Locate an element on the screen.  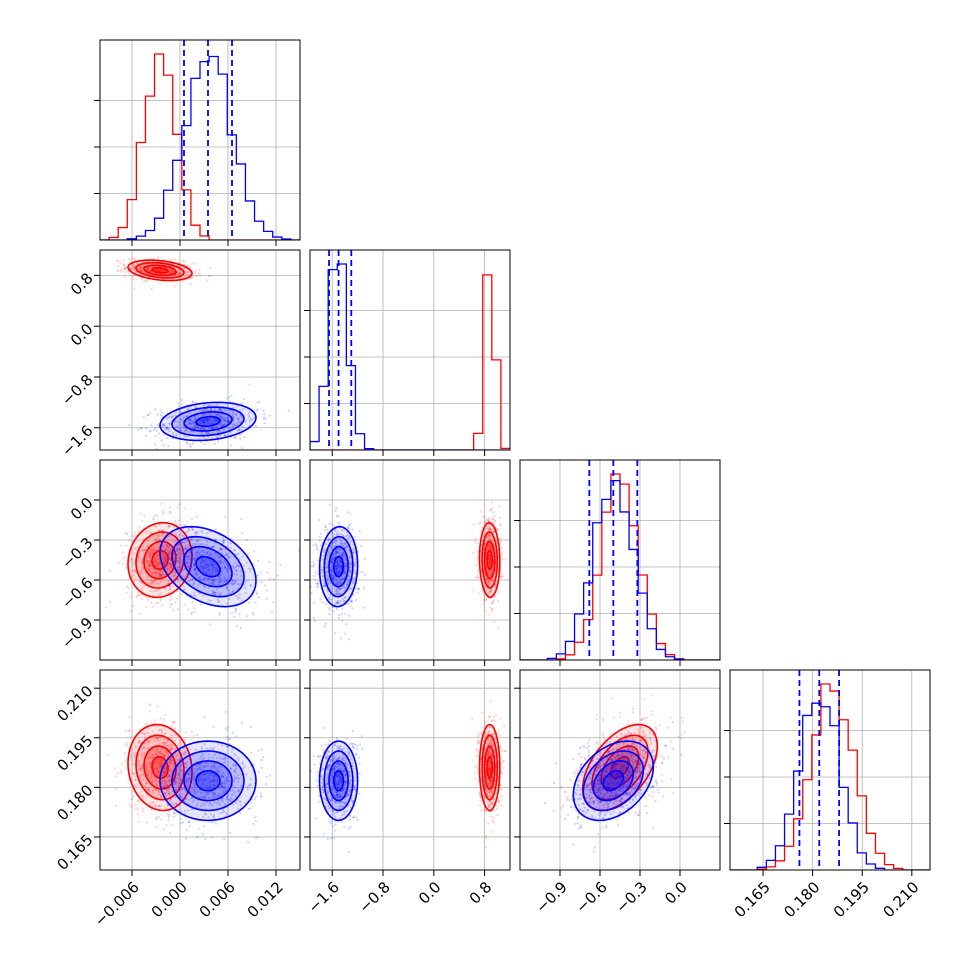
contour-blue is located at coordinates (208, 566).